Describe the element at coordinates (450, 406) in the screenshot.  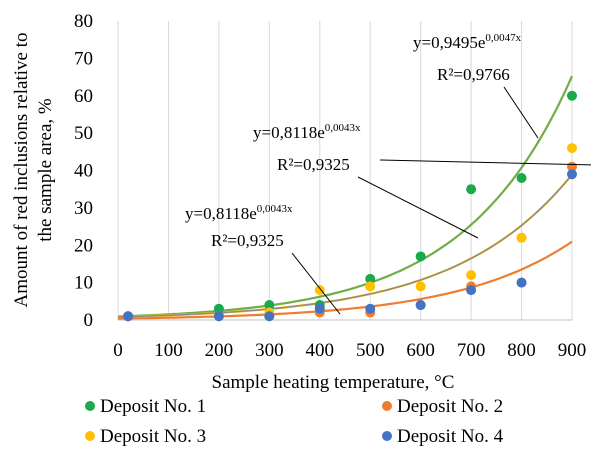
I see `legend-label-2: Deposit No. 2` at that location.